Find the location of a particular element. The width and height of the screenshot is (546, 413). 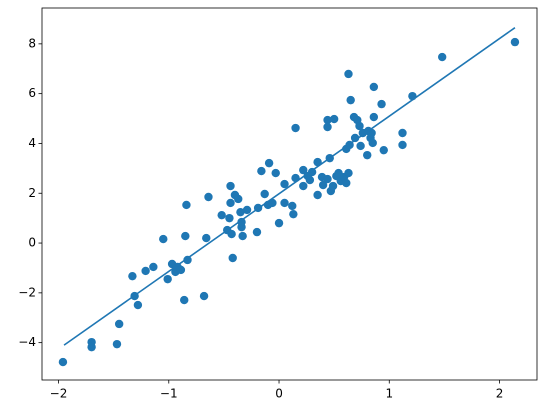

x-tick-label: −1 is located at coordinates (169, 394).